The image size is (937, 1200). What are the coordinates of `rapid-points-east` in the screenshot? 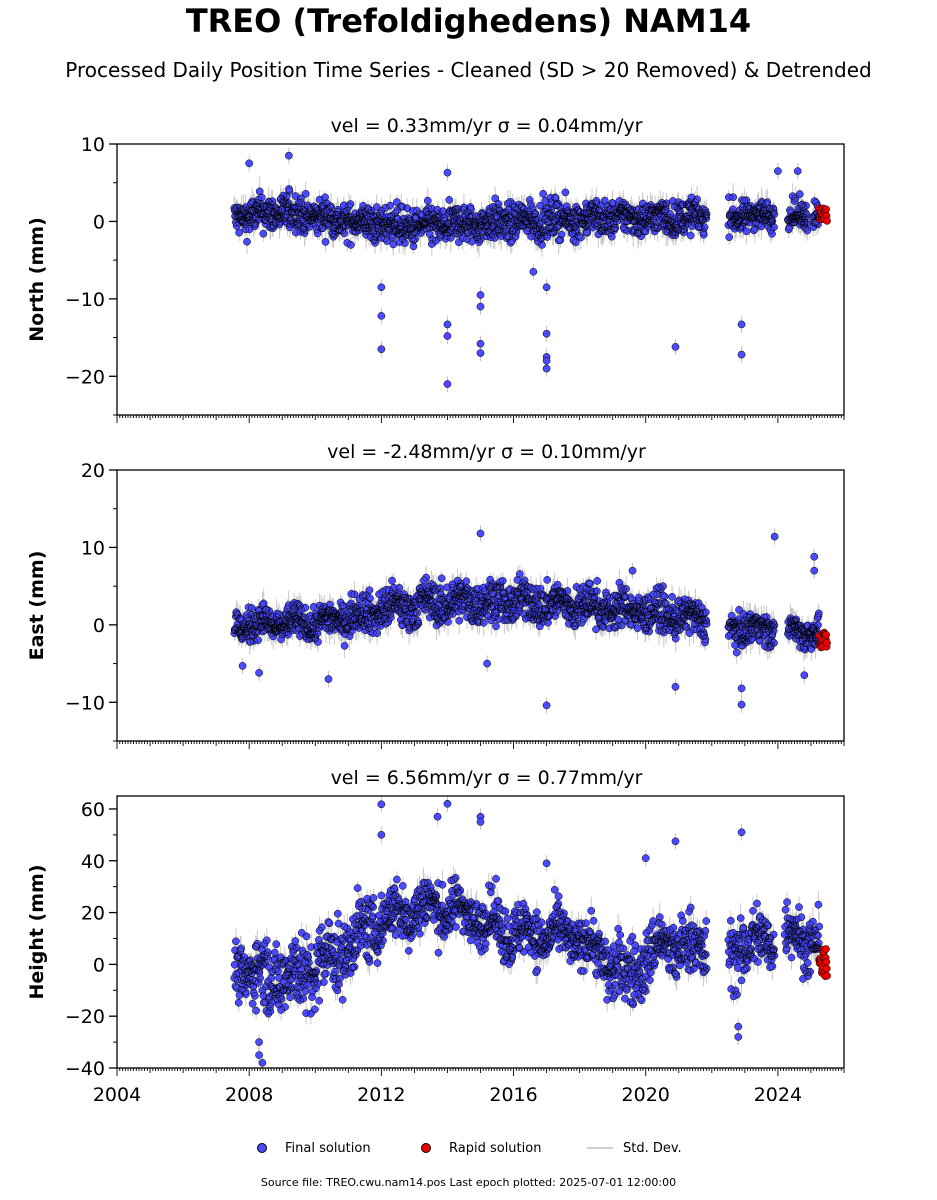 It's located at (823, 640).